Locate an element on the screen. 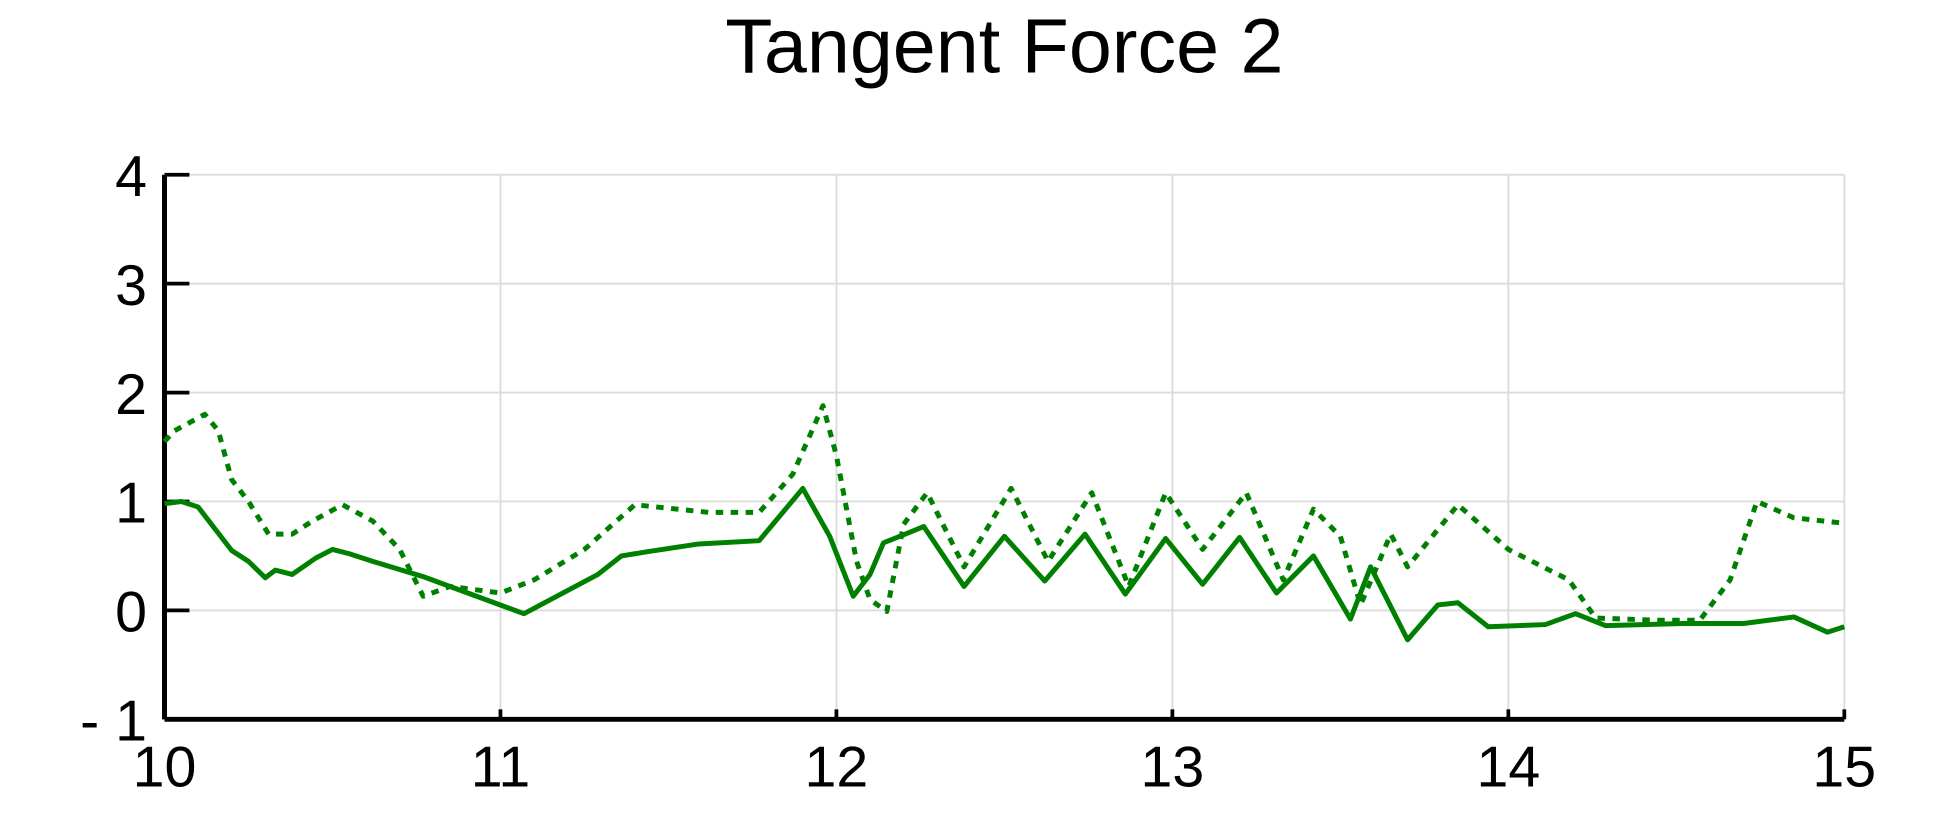 This screenshot has height=833, width=1944. x-tick-label: 15 is located at coordinates (1844, 768).